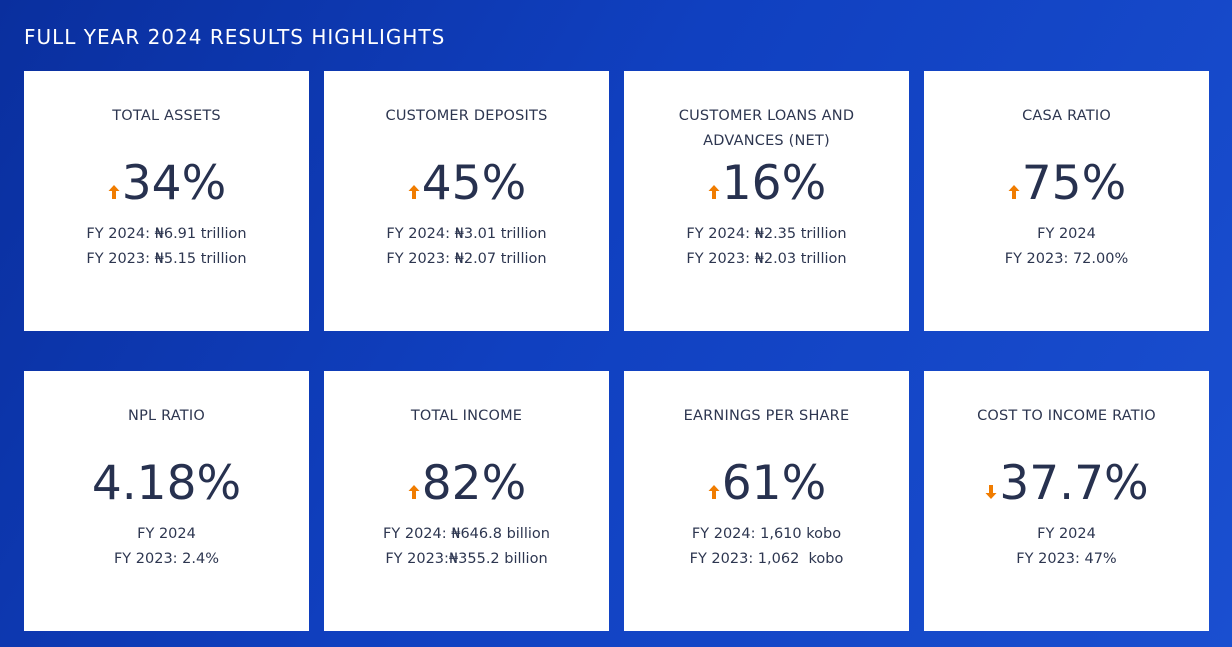 Image resolution: width=1232 pixels, height=647 pixels. I want to click on card-current-year: FY 2024: ₦6.91 trillion, so click(166, 234).